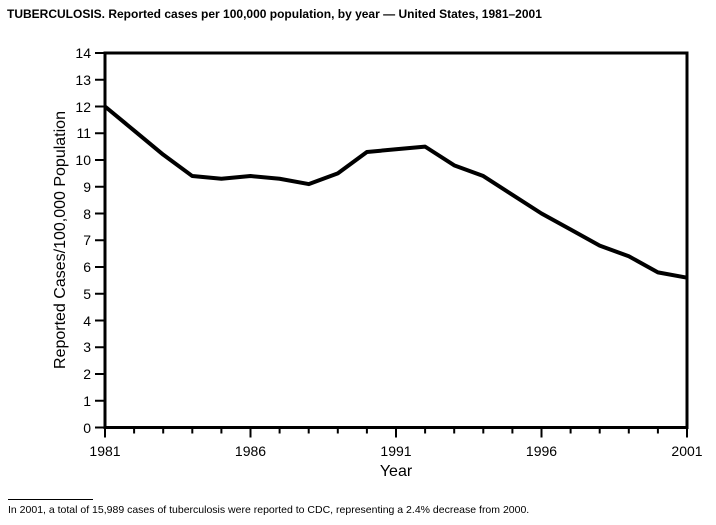 The height and width of the screenshot is (525, 716). Describe the element at coordinates (358, 452) in the screenshot. I see `x-axis-tick-labels: 1981 1986 1991 1996 2001` at that location.